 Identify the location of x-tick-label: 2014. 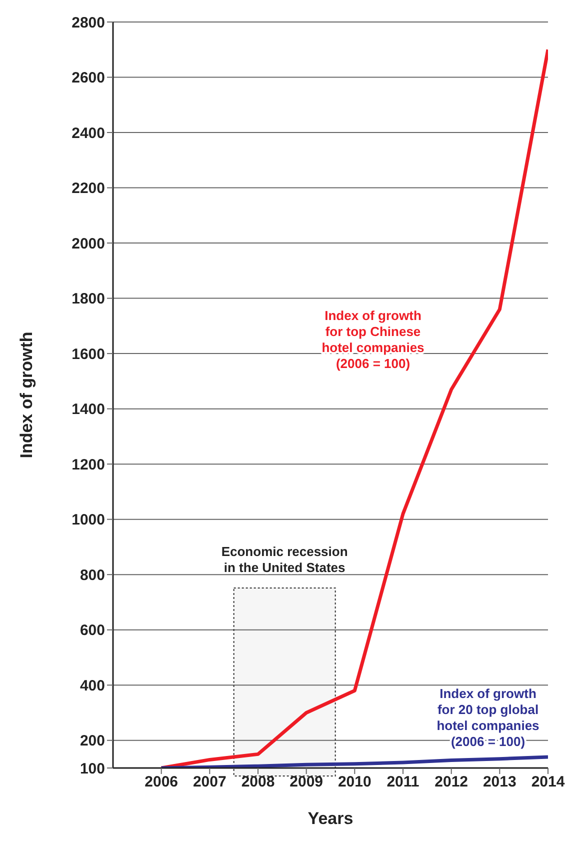
(548, 782).